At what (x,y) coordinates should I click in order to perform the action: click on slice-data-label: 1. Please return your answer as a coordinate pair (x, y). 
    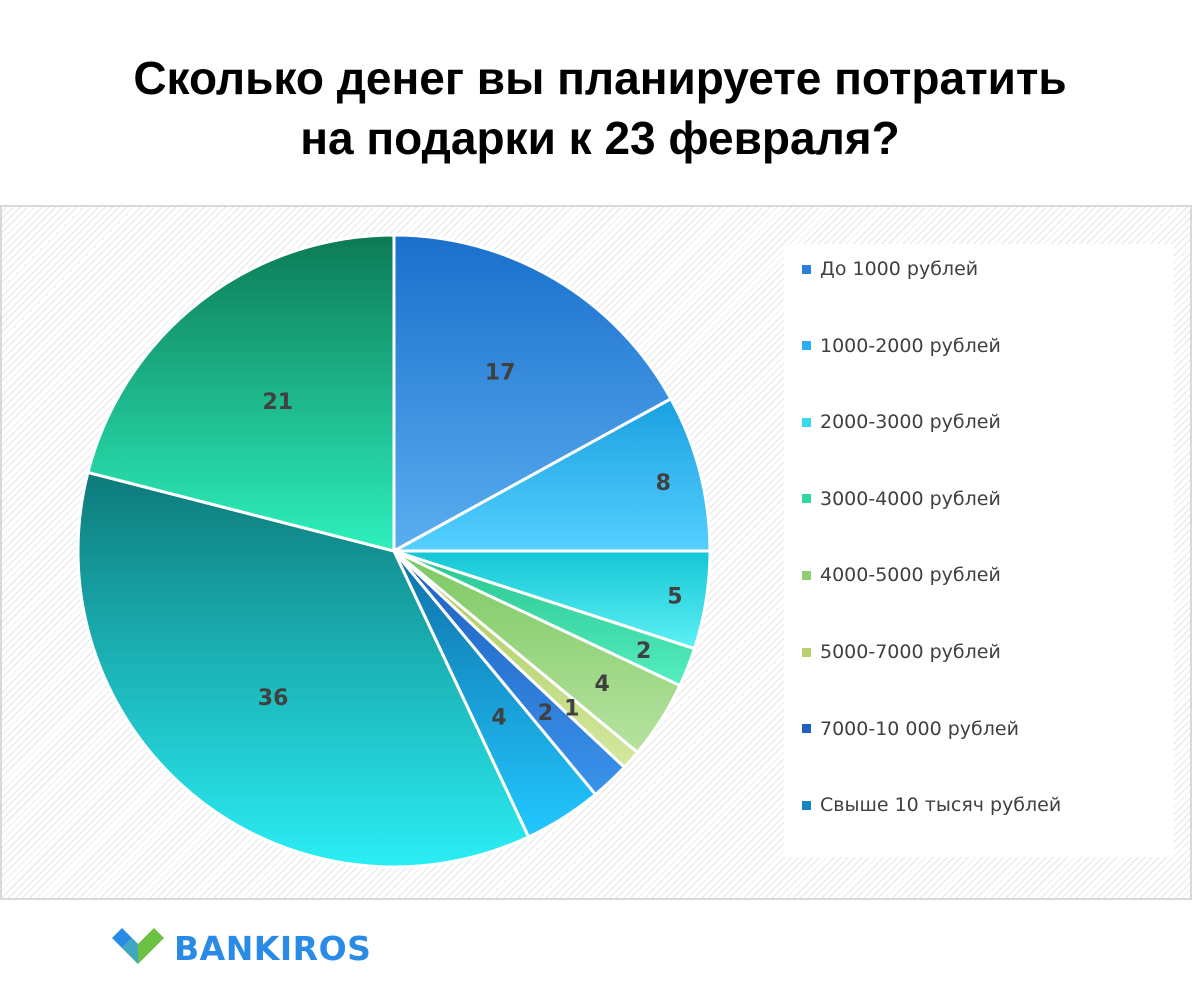
    Looking at the image, I should click on (571, 709).